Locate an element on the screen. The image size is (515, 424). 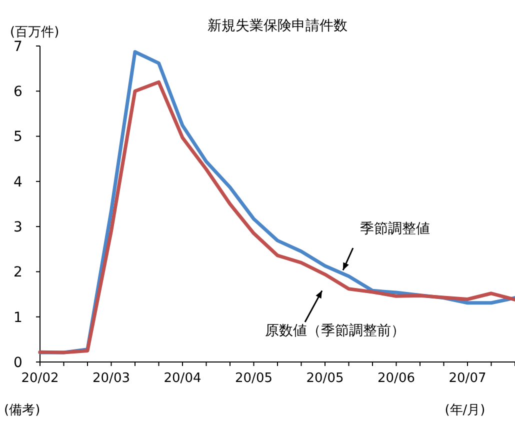
x-tick-label: 20/07 is located at coordinates (467, 378).